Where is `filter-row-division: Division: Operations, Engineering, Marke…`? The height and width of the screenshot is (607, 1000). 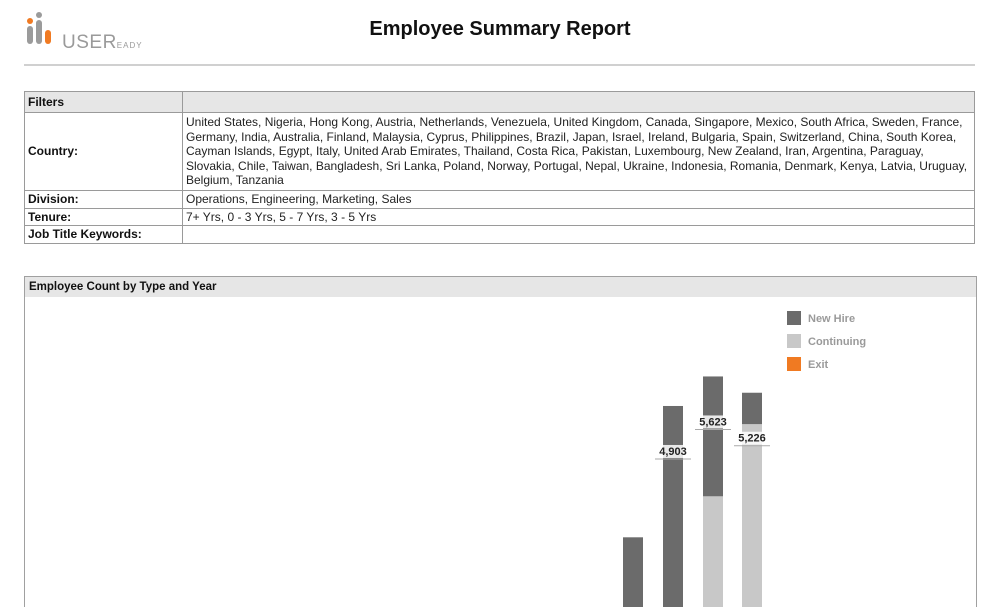 filter-row-division: Division: Operations, Engineering, Marke… is located at coordinates (499, 199).